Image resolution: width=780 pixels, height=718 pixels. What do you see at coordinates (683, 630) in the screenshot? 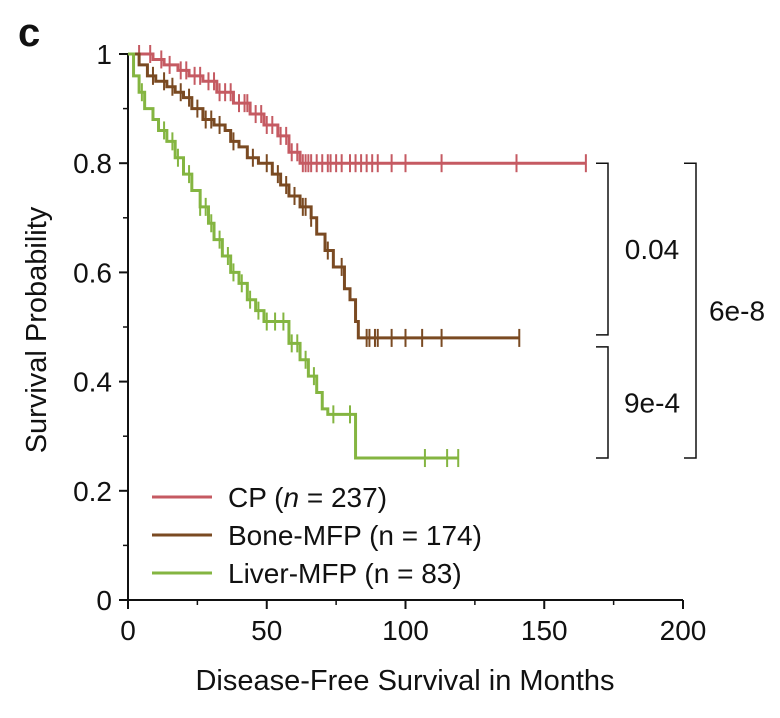
I see `x-tick-label: 200` at bounding box center [683, 630].